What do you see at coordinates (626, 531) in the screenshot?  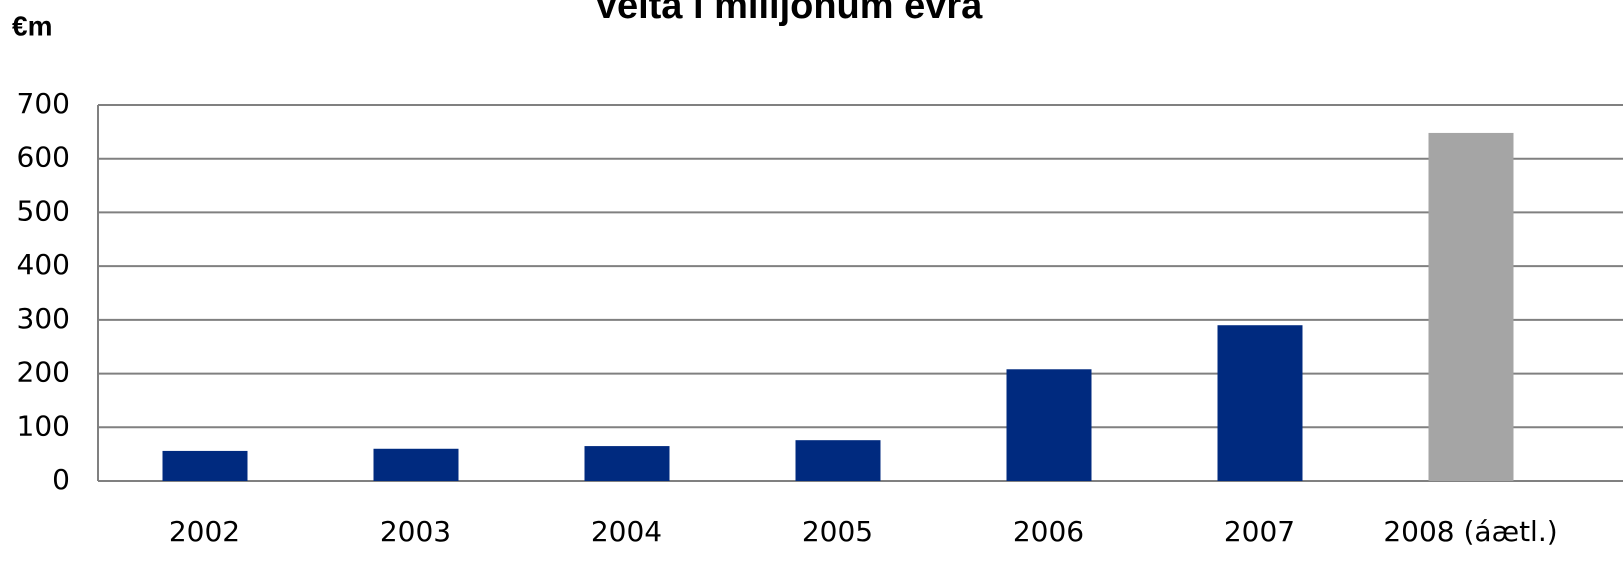 I see `x-tick-label: 2004` at bounding box center [626, 531].